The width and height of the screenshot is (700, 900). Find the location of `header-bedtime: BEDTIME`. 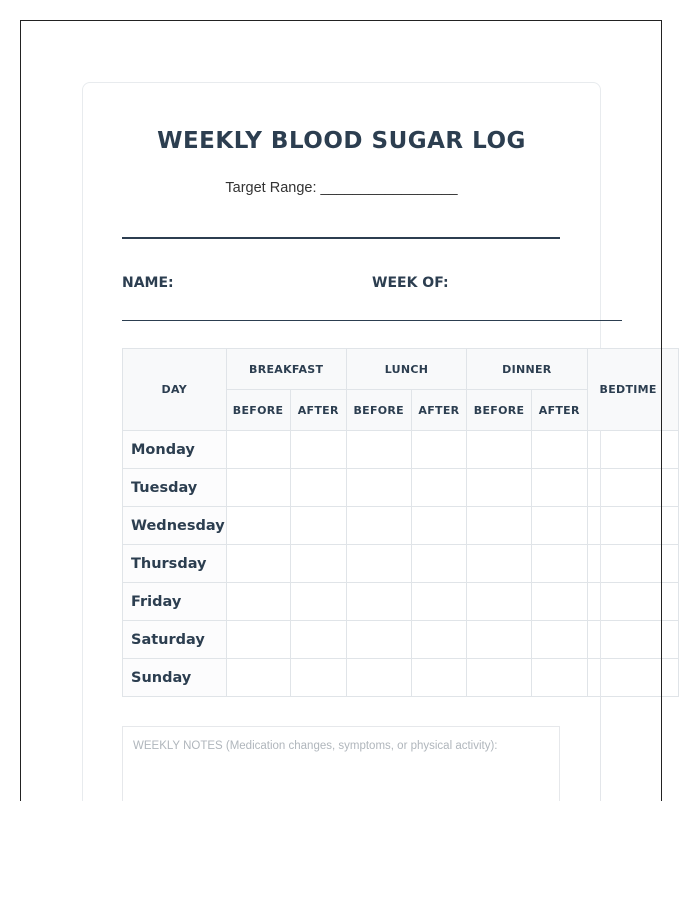

header-bedtime: BEDTIME is located at coordinates (632, 389).